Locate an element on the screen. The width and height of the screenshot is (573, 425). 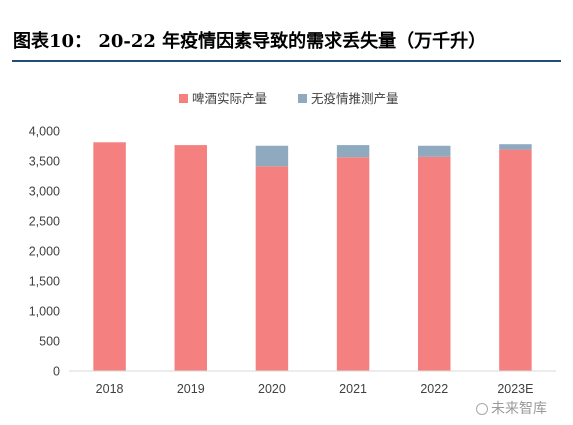
y-tick-label: 1,500 is located at coordinates (44, 282).